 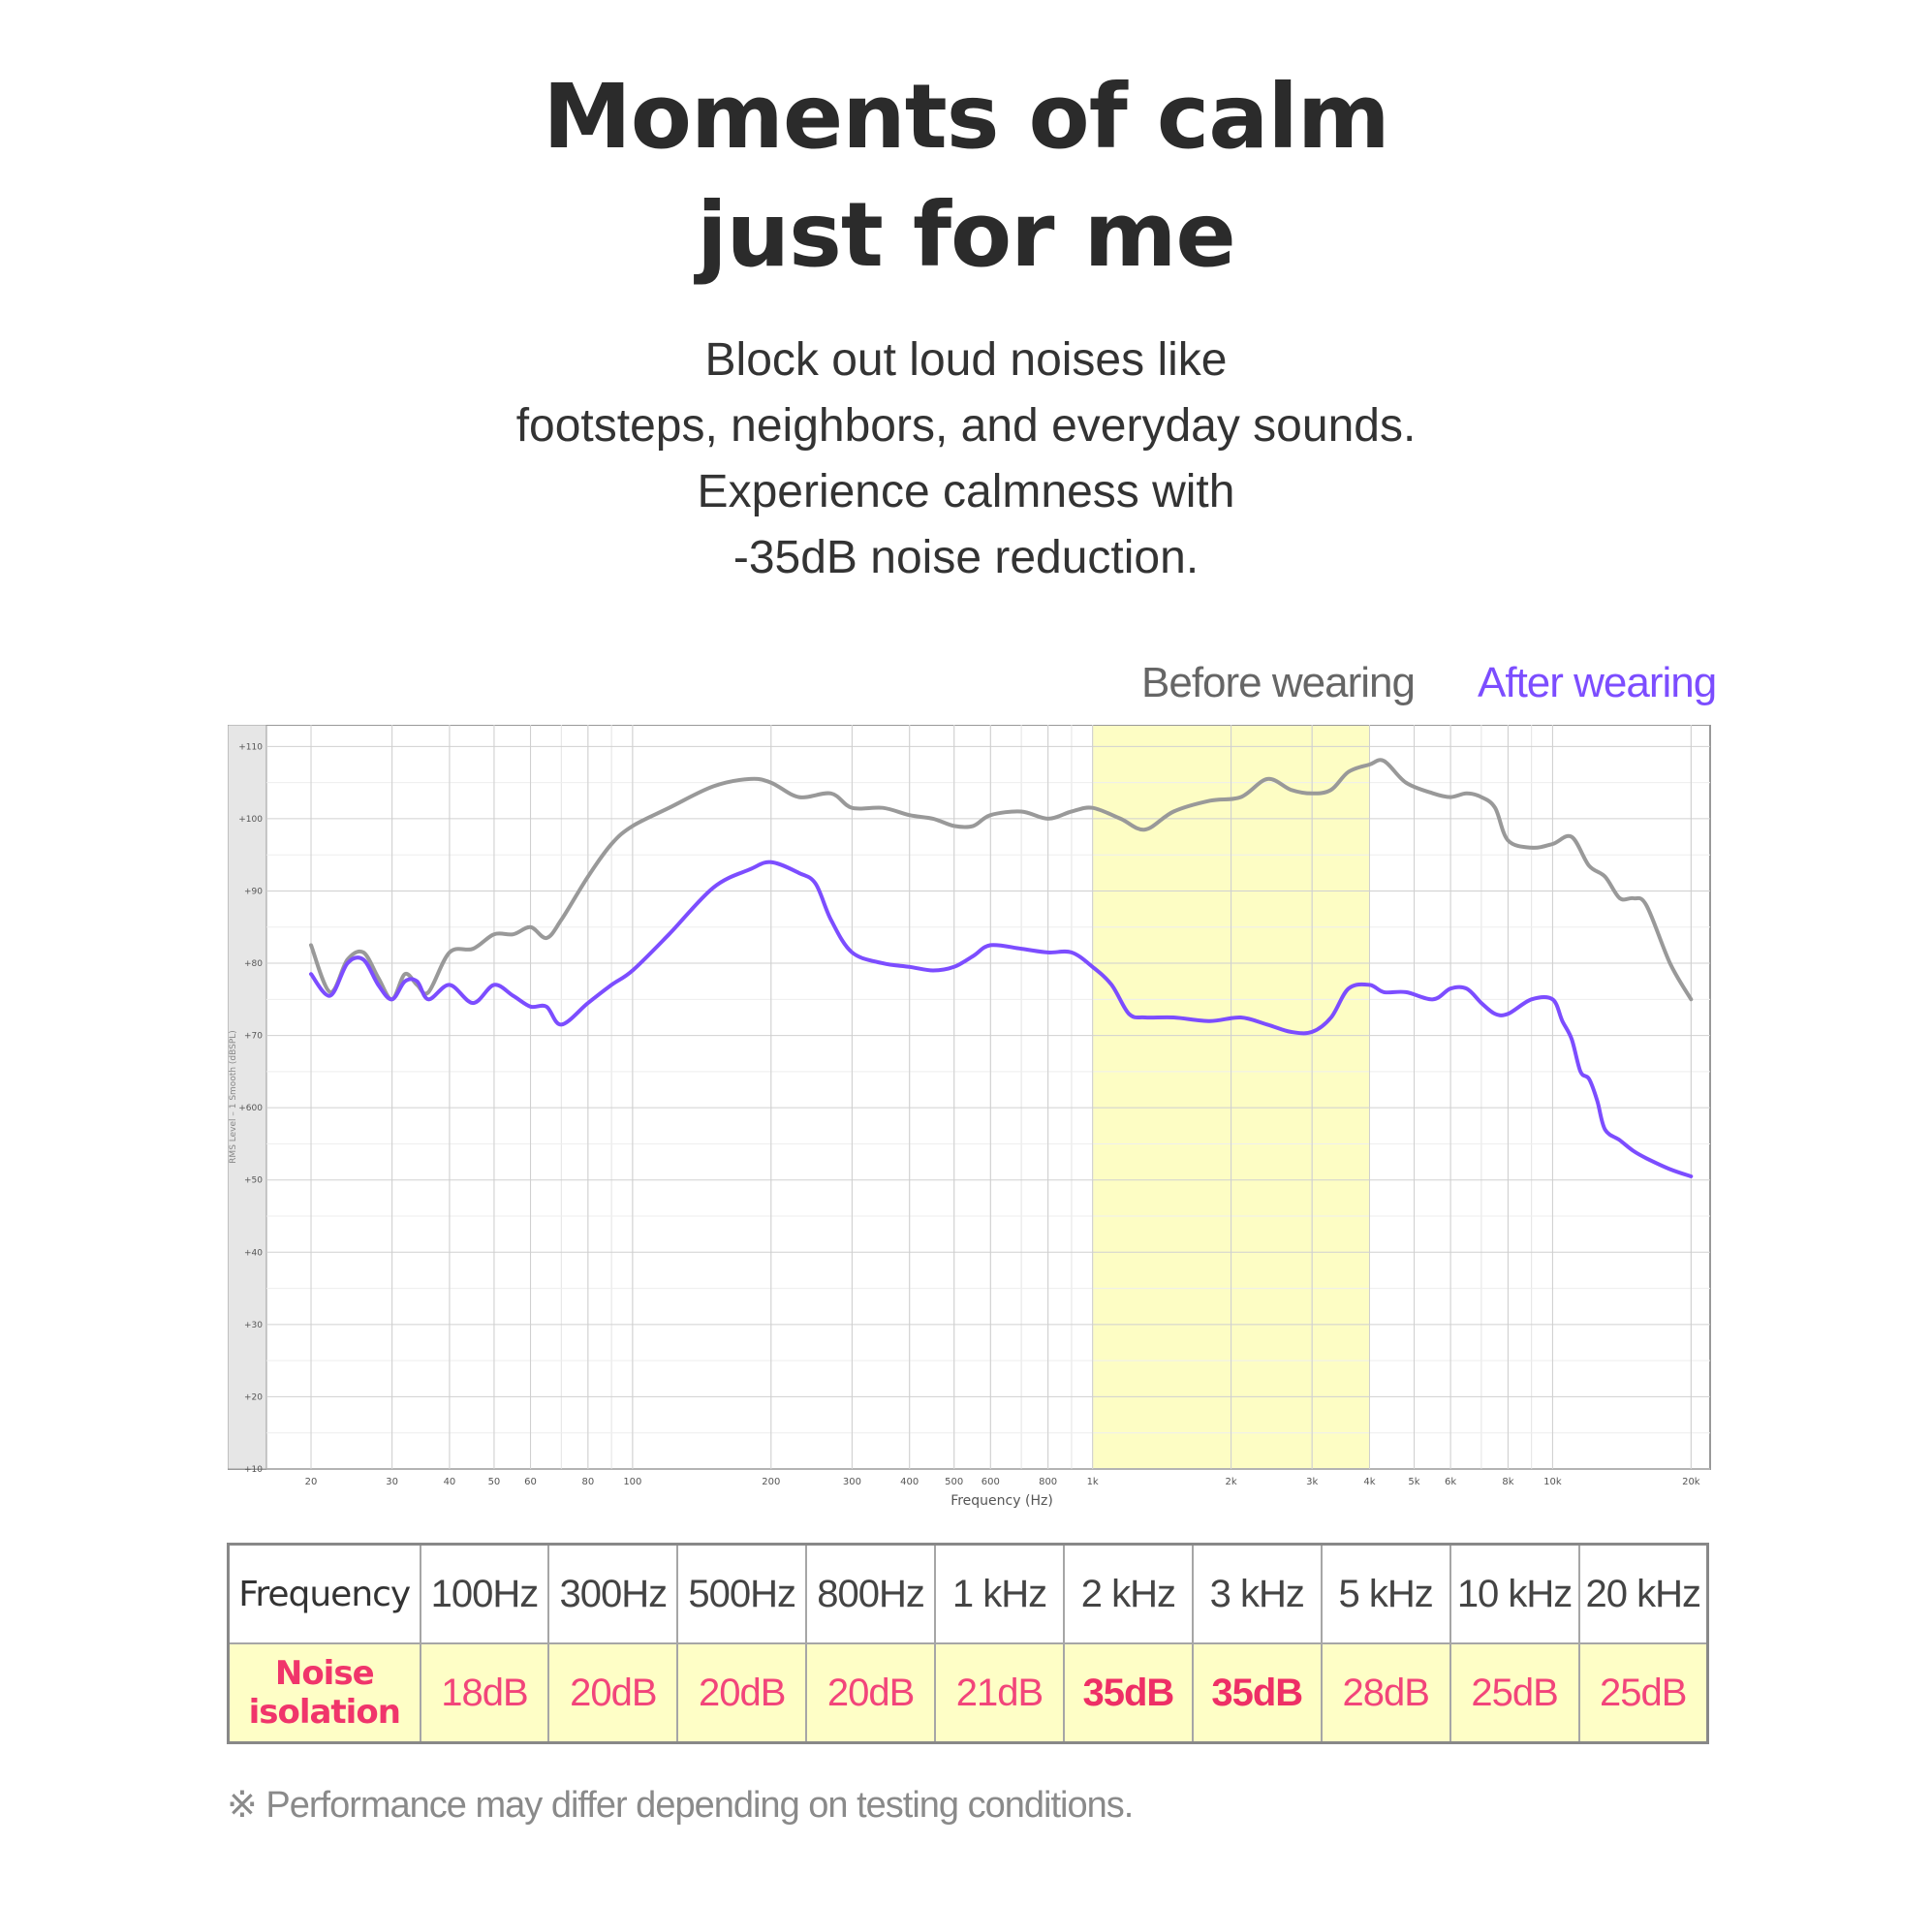 I want to click on x-tick-label: 3k, so click(x=1312, y=1482).